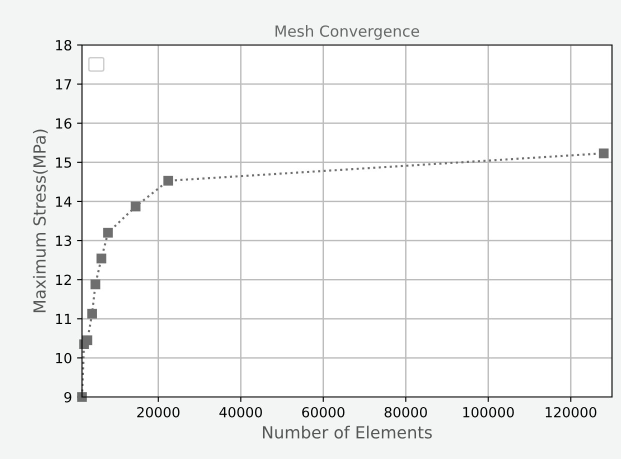 The width and height of the screenshot is (621, 459). What do you see at coordinates (571, 412) in the screenshot?
I see `x-tick-label: 120000` at bounding box center [571, 412].